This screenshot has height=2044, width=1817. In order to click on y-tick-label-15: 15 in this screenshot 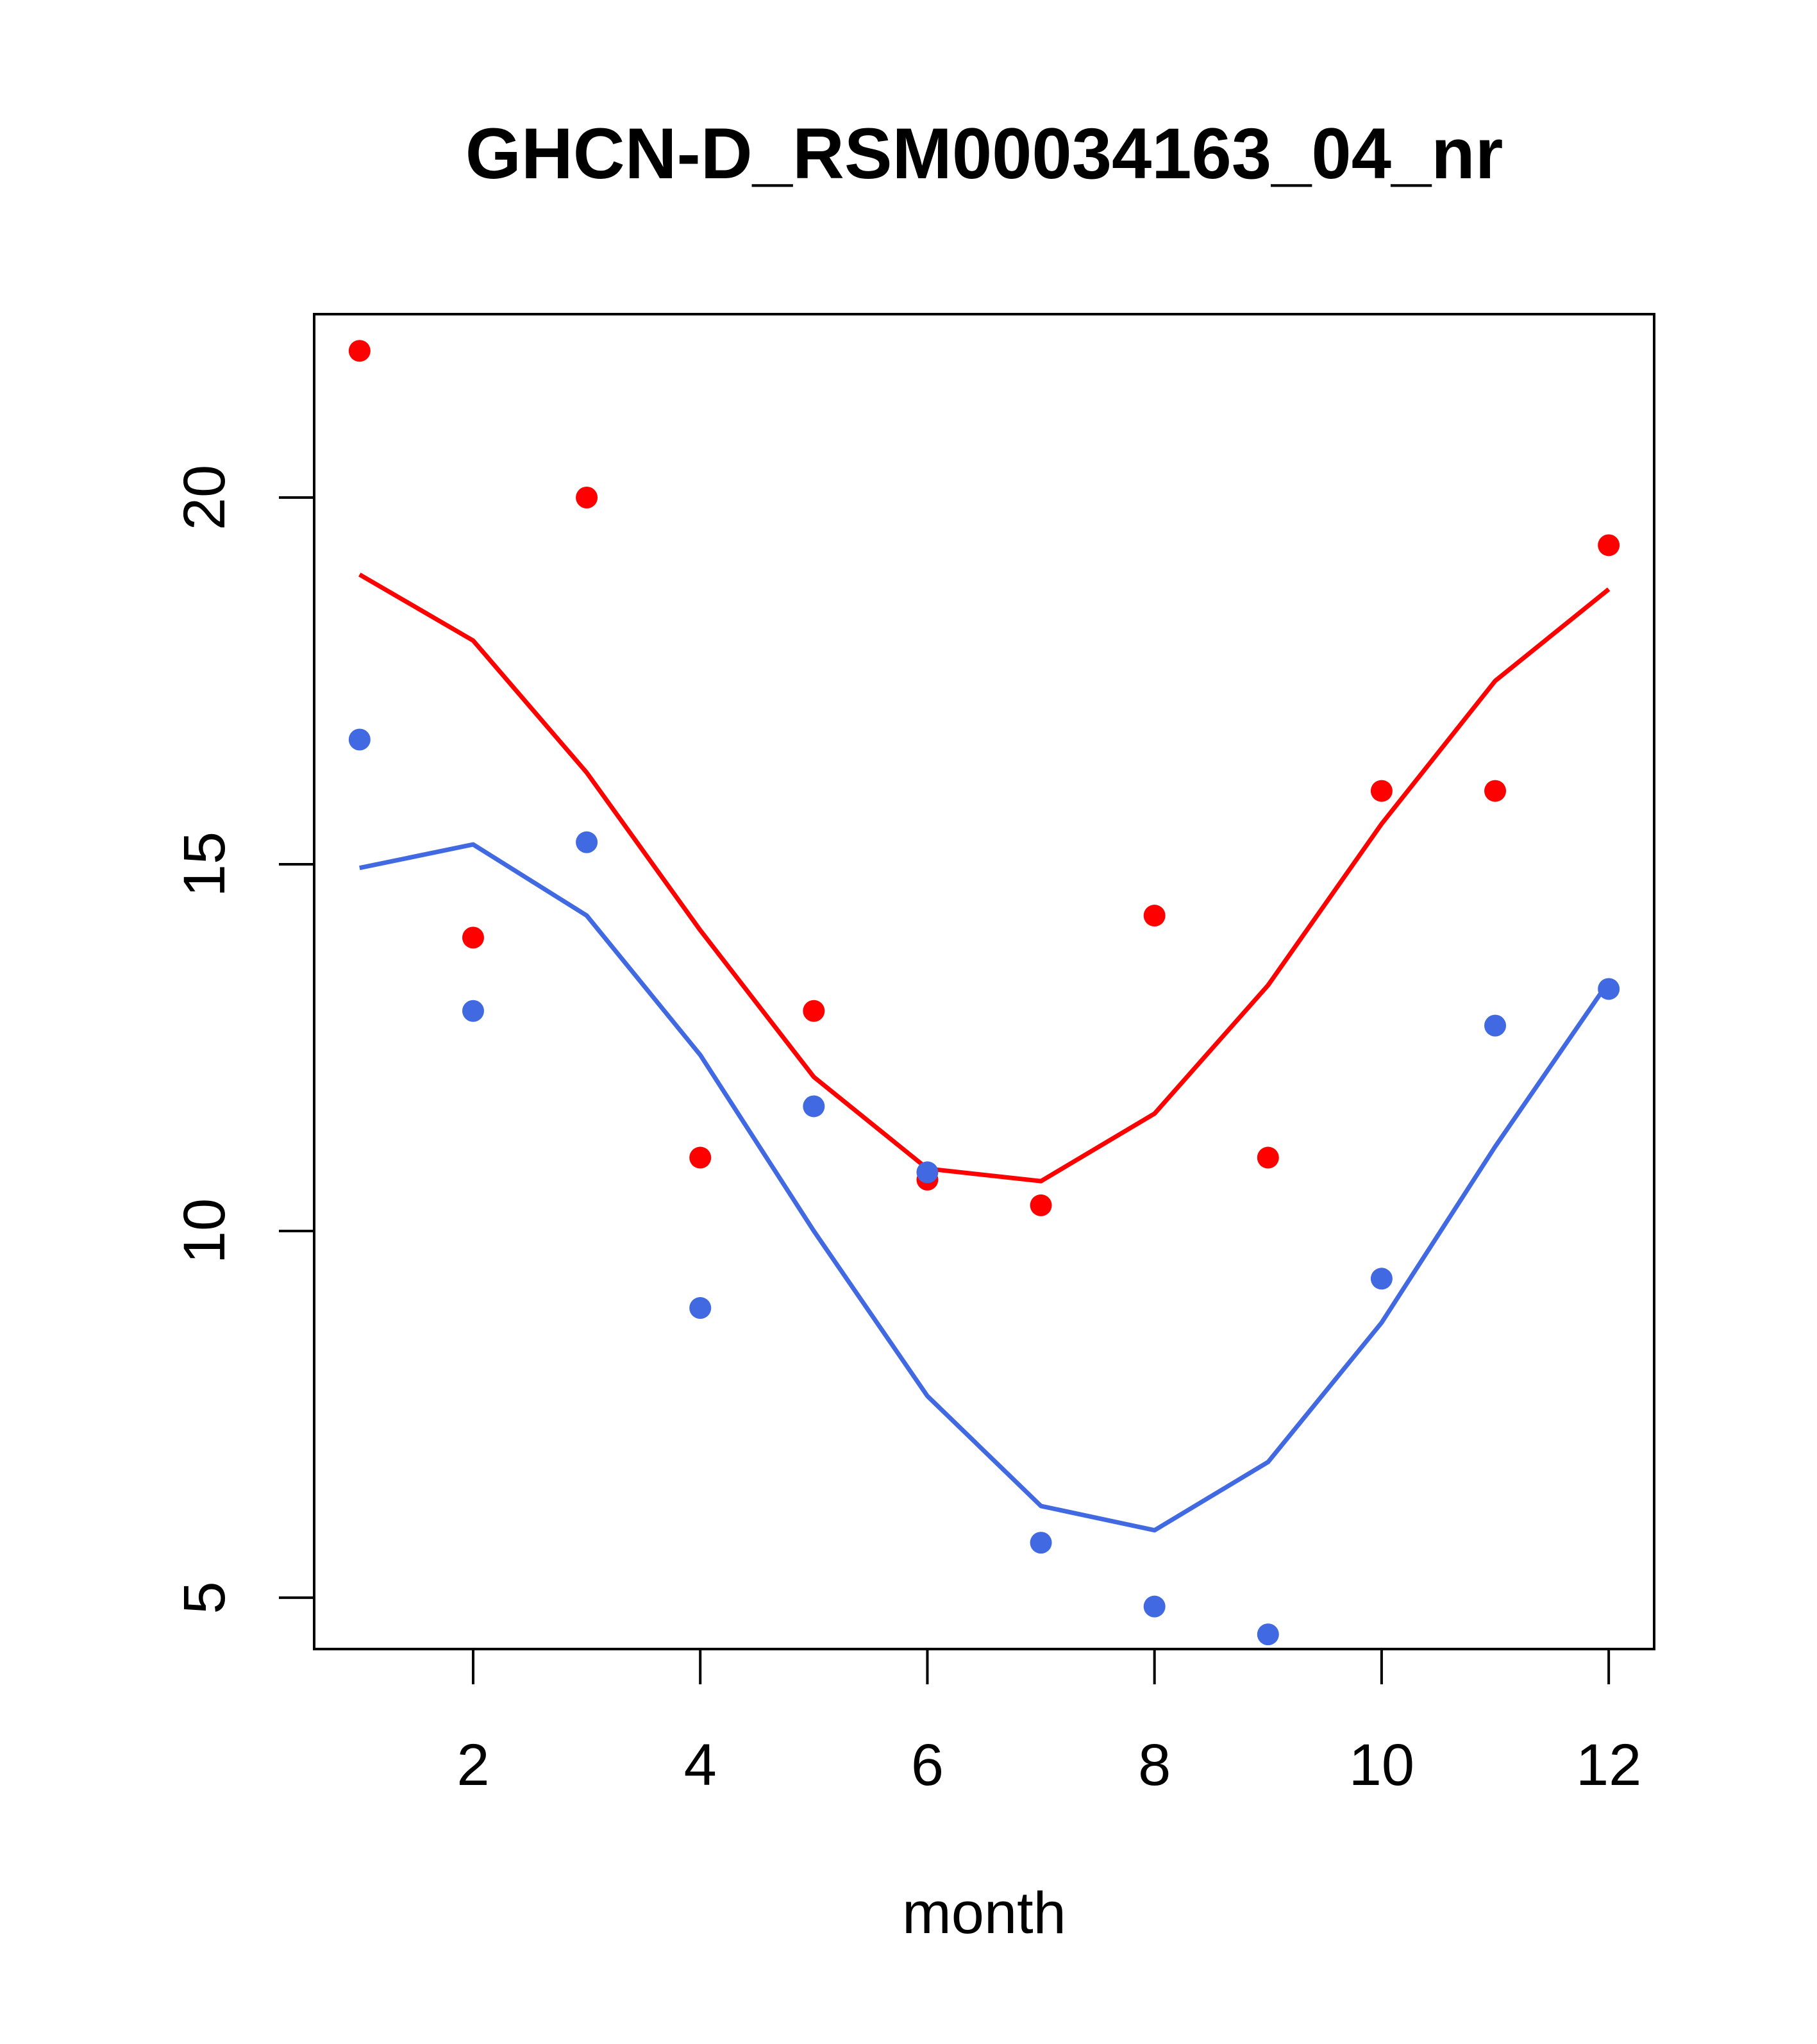, I will do `click(204, 865)`.